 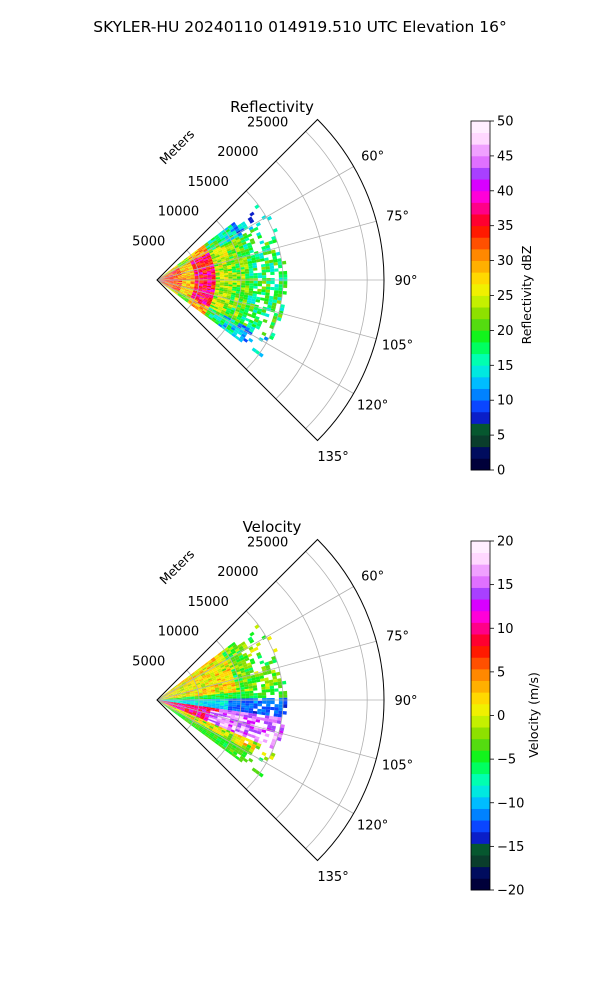 I want to click on velocity-colorbar-label: Velocity (m/s), so click(x=533, y=715).